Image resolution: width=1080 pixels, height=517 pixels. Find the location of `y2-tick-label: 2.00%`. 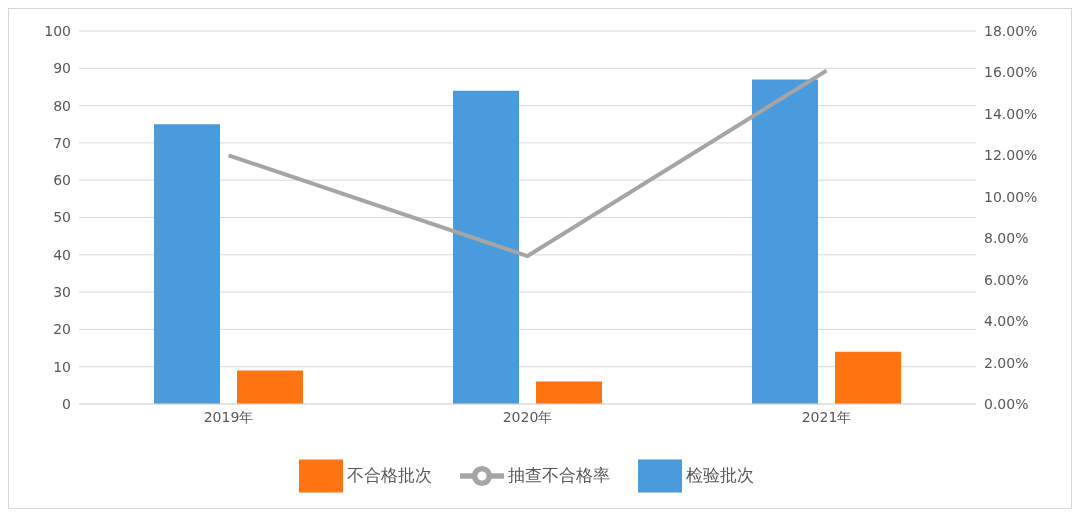

y2-tick-label: 2.00% is located at coordinates (1006, 362).